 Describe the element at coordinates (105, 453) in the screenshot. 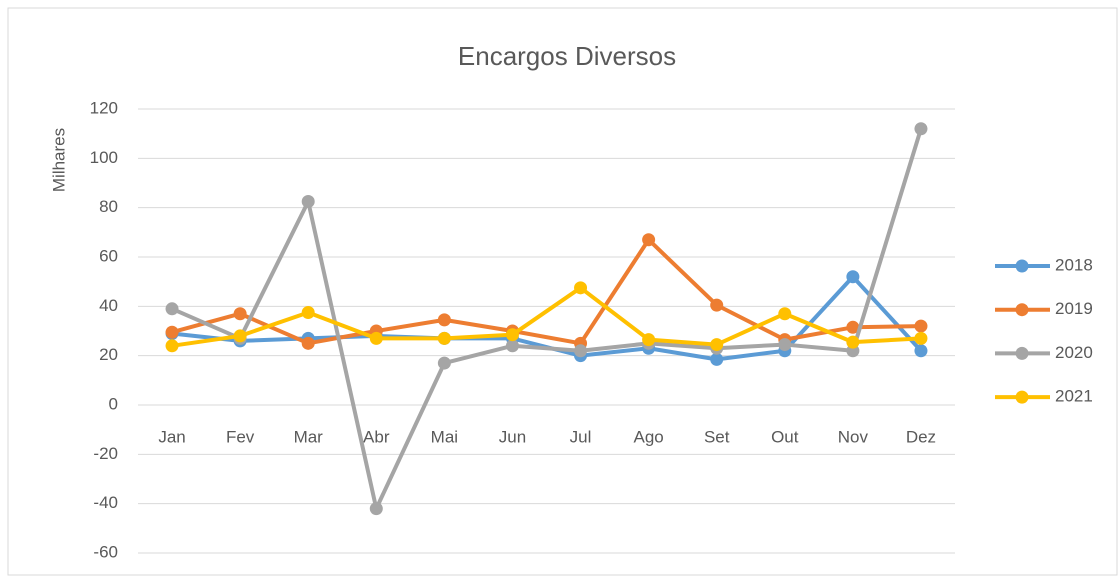

I see `y-tick-label: -20` at that location.